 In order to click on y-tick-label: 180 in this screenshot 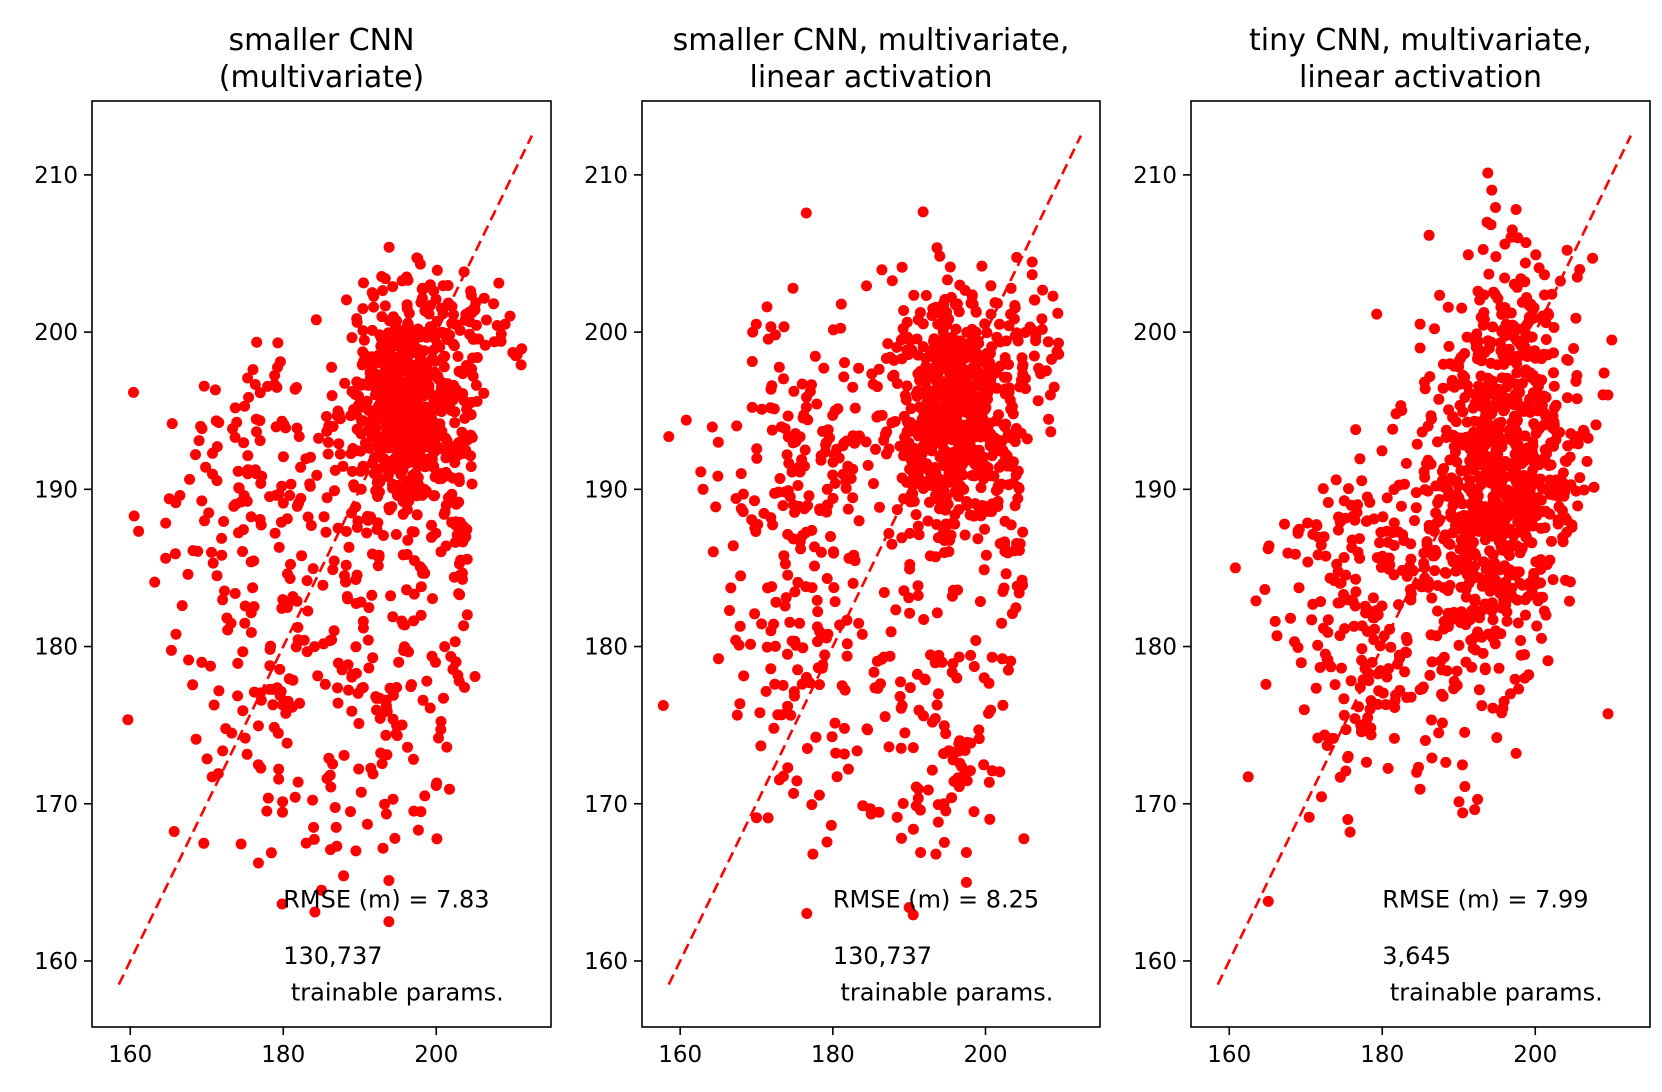, I will do `click(1155, 648)`.